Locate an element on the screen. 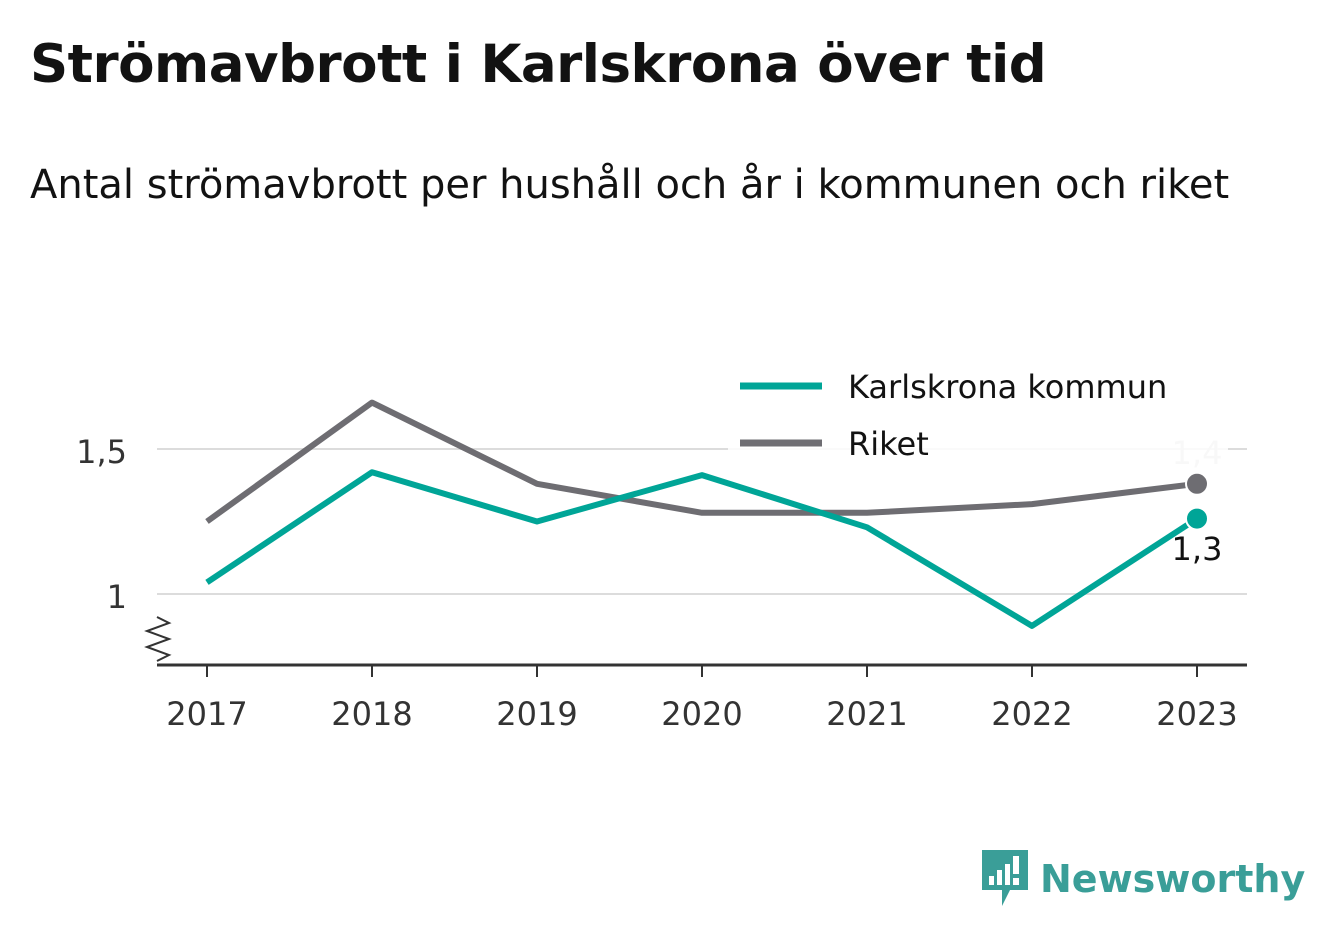  x-tick-label: 2019 is located at coordinates (536, 714).